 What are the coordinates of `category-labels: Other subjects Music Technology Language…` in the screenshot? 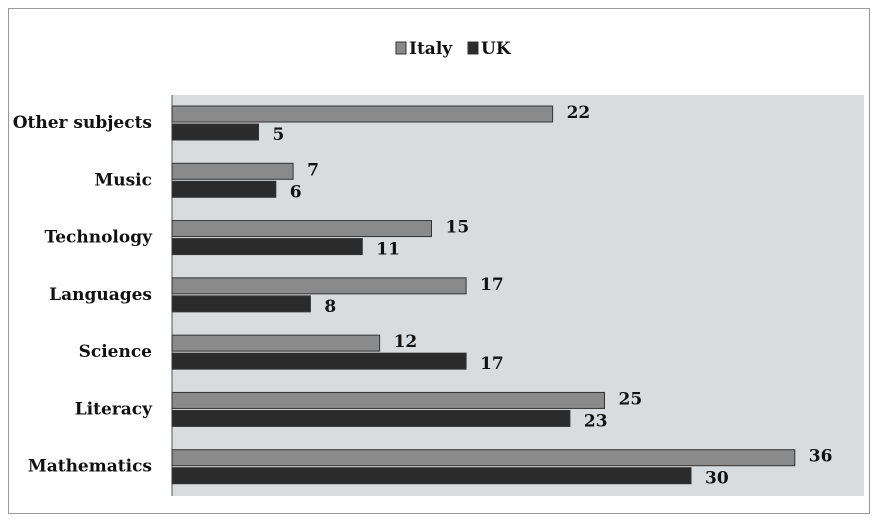 It's located at (83, 295).